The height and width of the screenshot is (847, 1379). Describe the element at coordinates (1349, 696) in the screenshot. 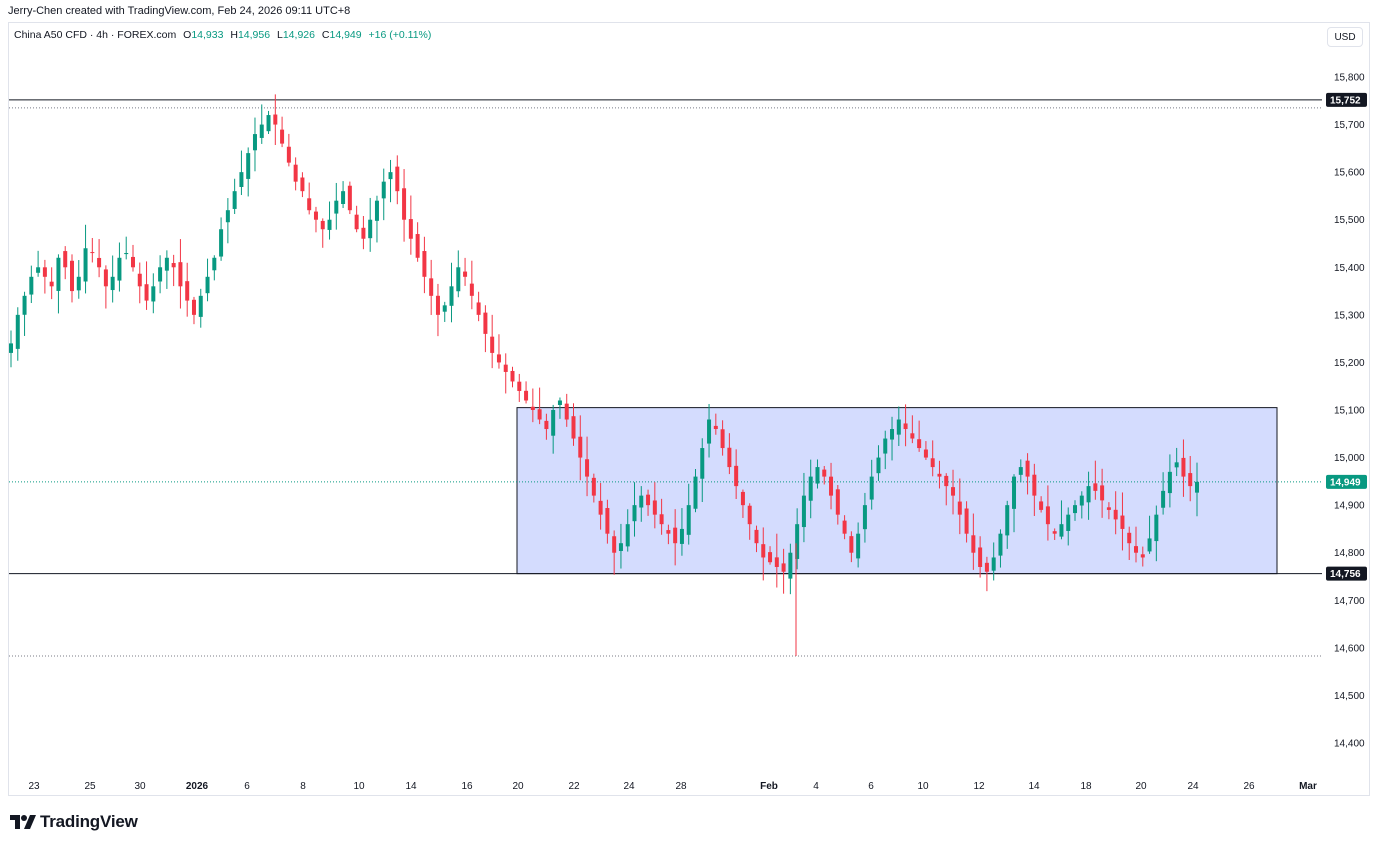

I see `y-tick-label: 14,500` at that location.